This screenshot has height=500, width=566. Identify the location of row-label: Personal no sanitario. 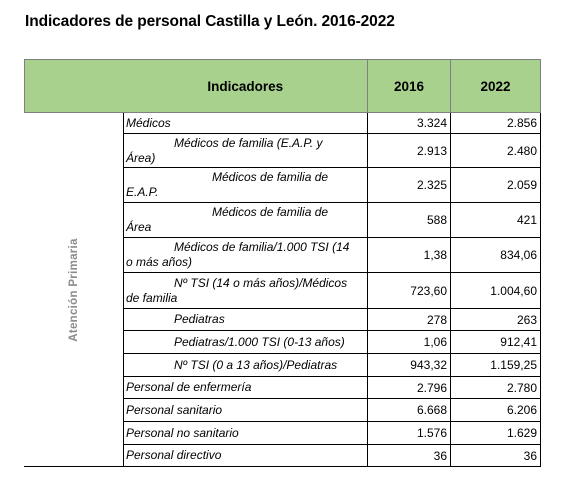
(245, 433).